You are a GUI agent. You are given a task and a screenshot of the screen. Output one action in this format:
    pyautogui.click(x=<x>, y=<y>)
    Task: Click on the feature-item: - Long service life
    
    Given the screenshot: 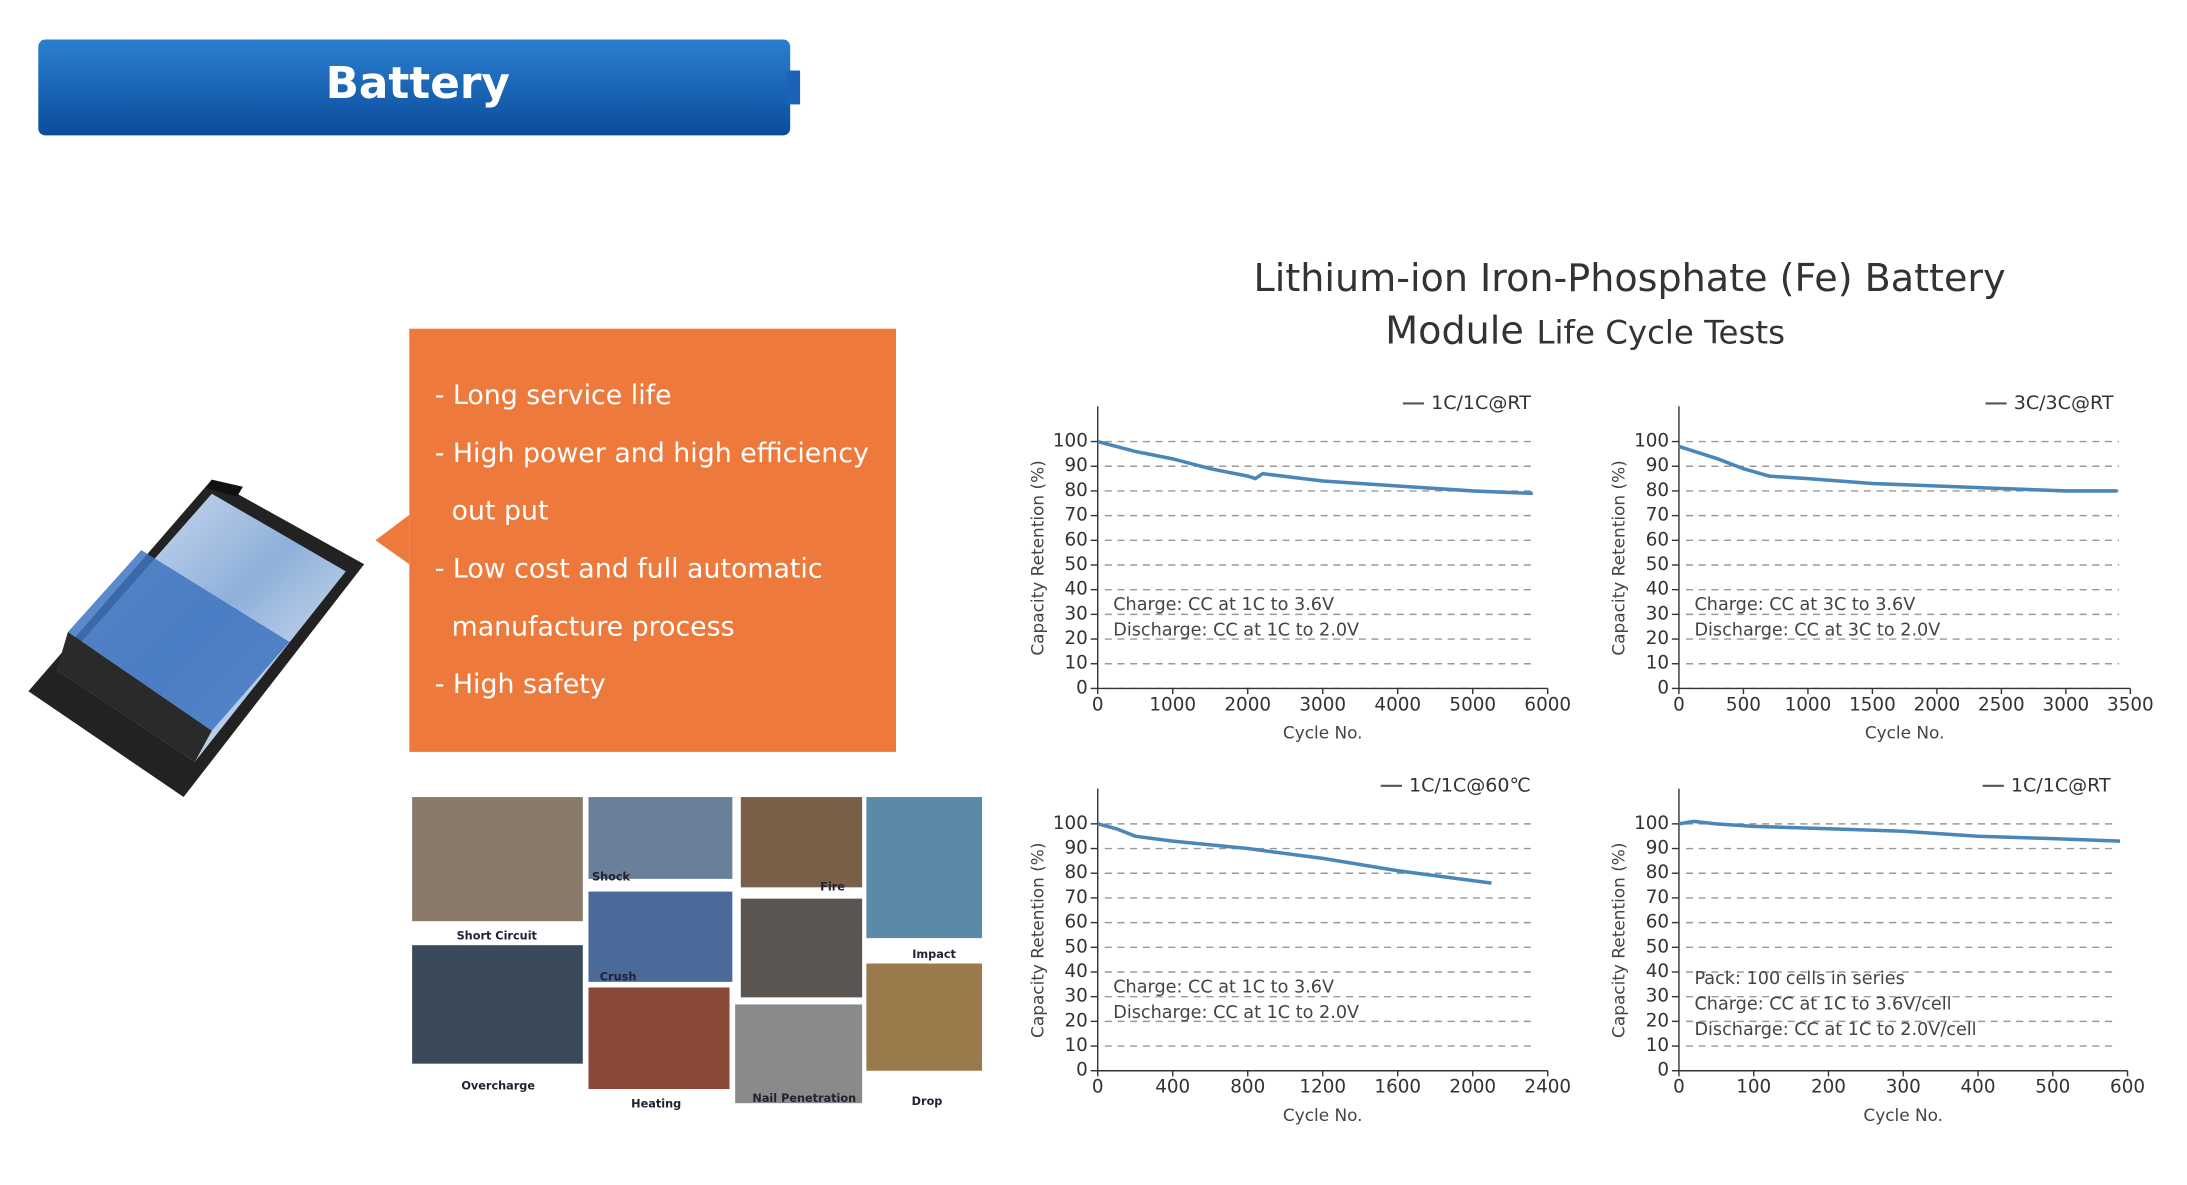 What is the action you would take?
    pyautogui.click(x=553, y=395)
    